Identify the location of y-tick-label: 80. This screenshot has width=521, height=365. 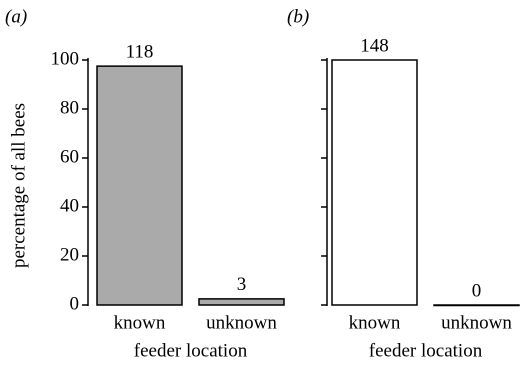
(69, 107).